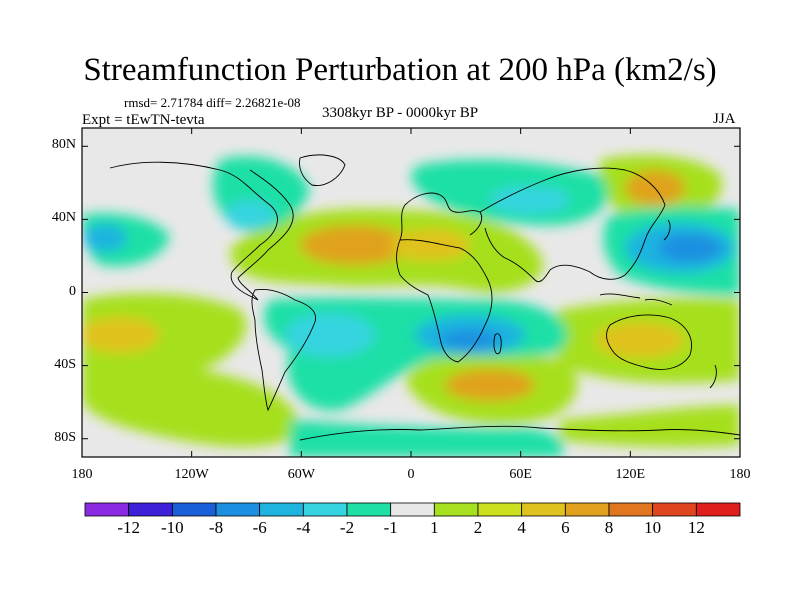 The image size is (800, 600). Describe the element at coordinates (212, 102) in the screenshot. I see `stats-line: rmsd= 2.71784 diff= 2.26821e-08` at that location.